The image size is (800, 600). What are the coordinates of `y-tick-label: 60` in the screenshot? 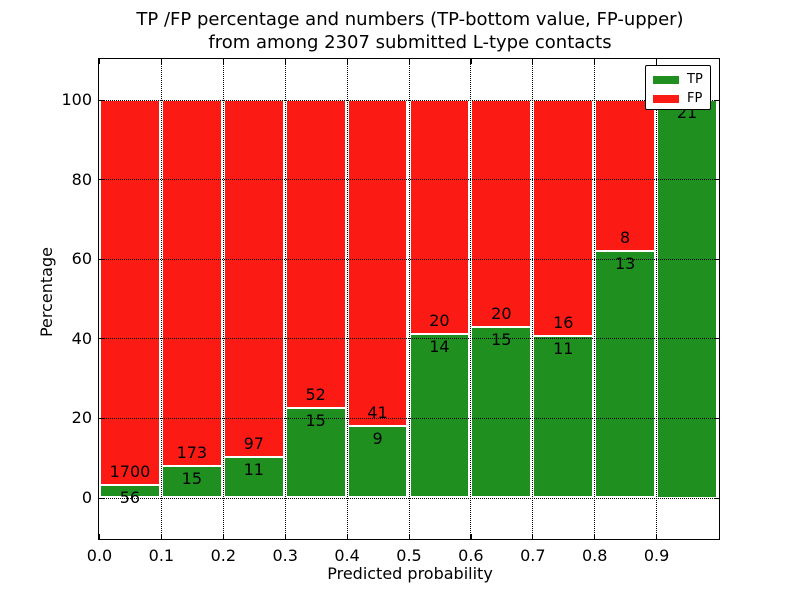 It's located at (81, 259).